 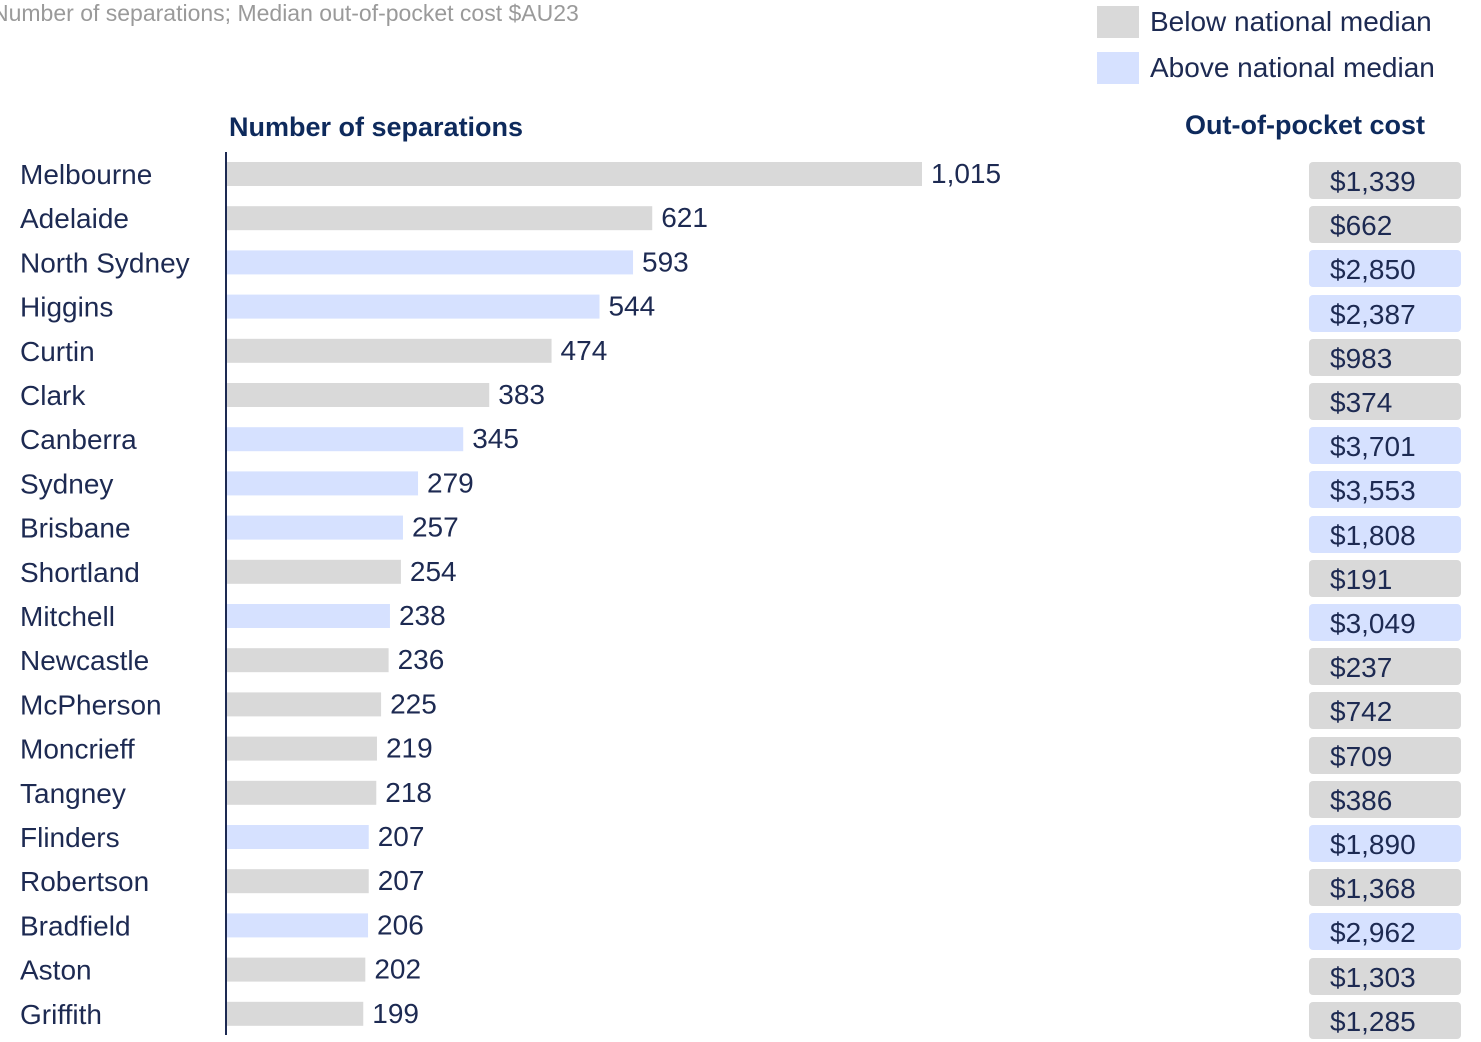 What do you see at coordinates (1305, 125) in the screenshot?
I see `cost-column-title: Out-of-pocket cost` at bounding box center [1305, 125].